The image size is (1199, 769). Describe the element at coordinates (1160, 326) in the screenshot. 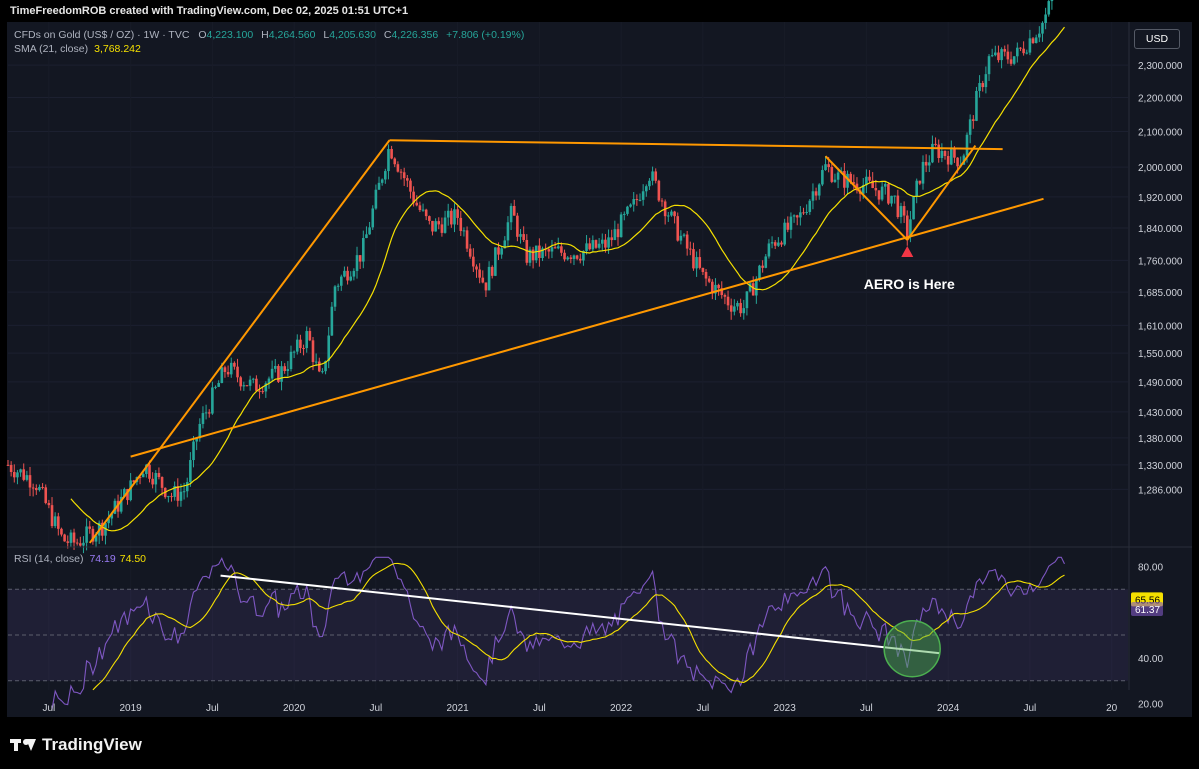

I see `price-tick-label: 1,610.000` at that location.